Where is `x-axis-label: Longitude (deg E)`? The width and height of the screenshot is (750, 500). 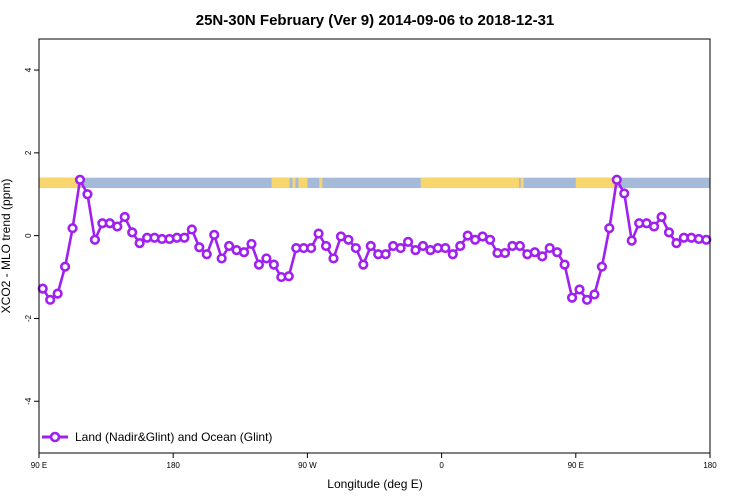 x-axis-label: Longitude (deg E) is located at coordinates (374, 484).